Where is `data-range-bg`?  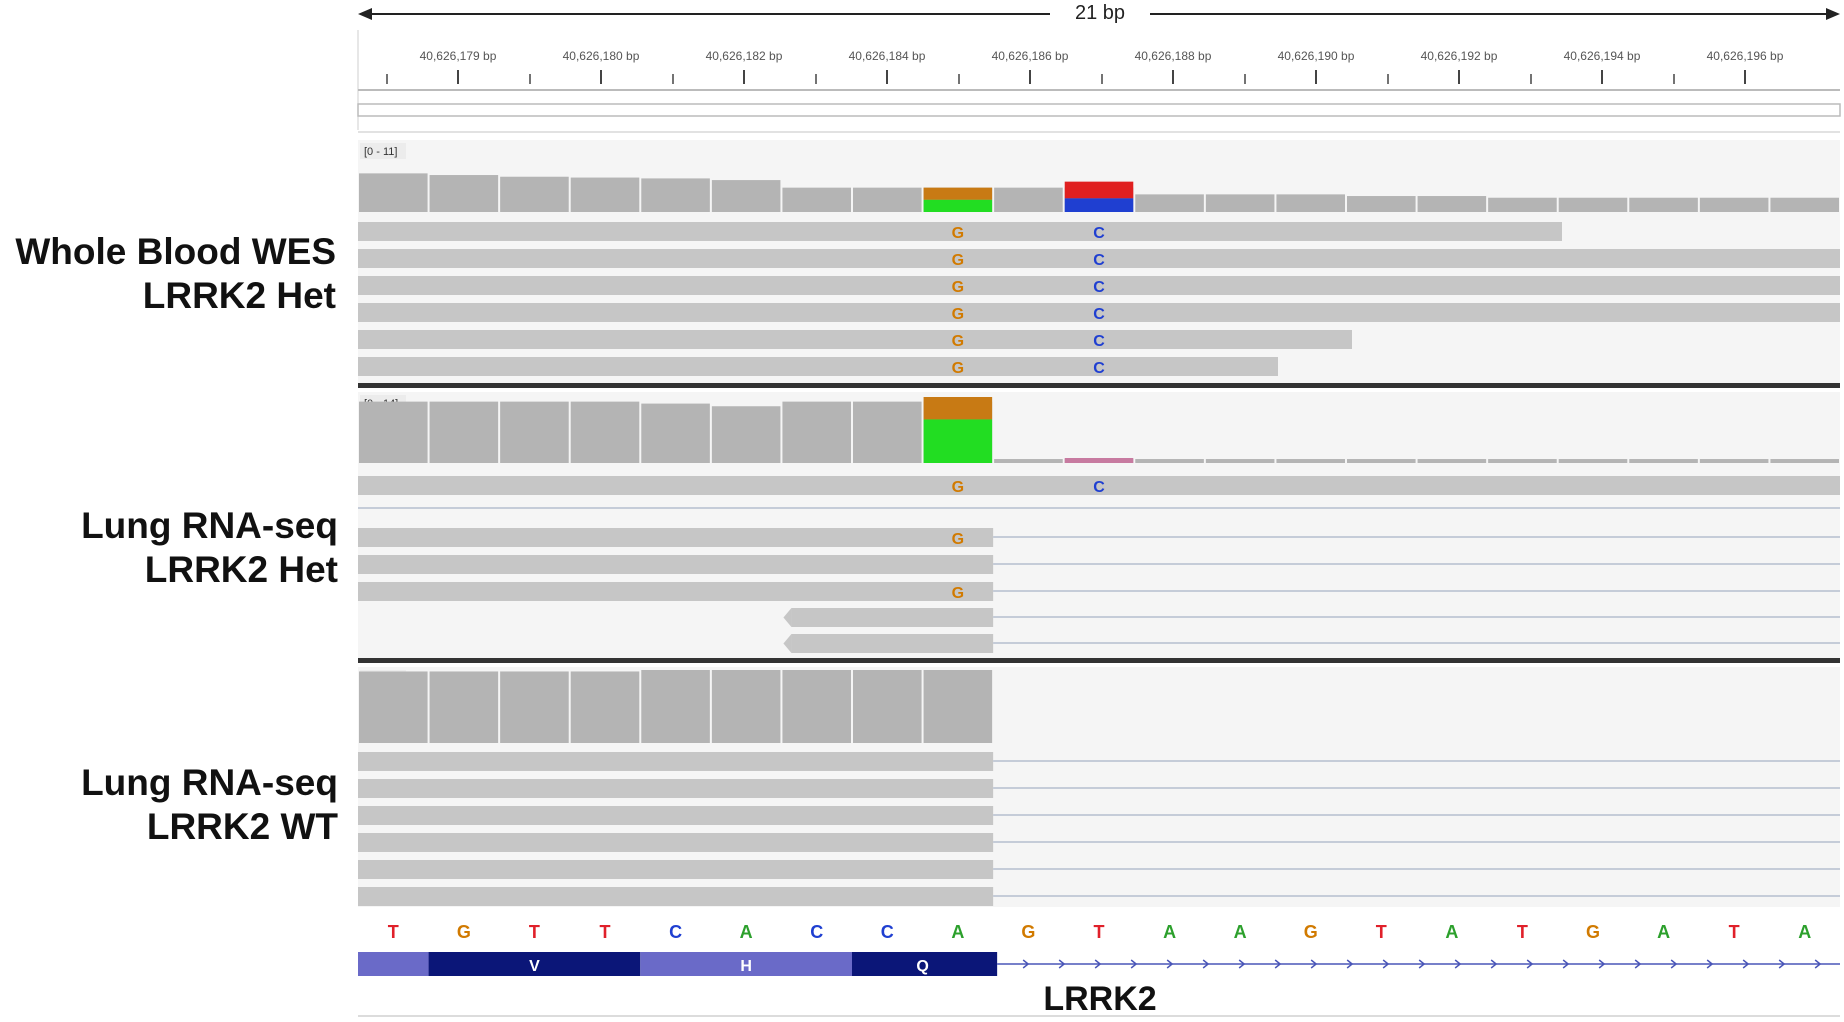 data-range-bg is located at coordinates (383, 151).